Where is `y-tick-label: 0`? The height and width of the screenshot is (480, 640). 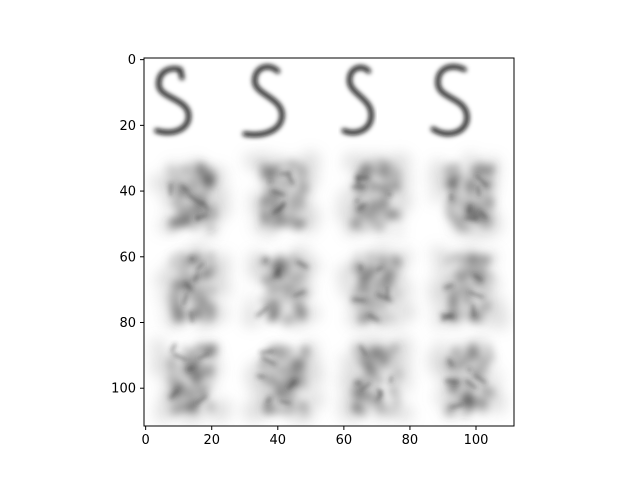 y-tick-label: 0 is located at coordinates (132, 60).